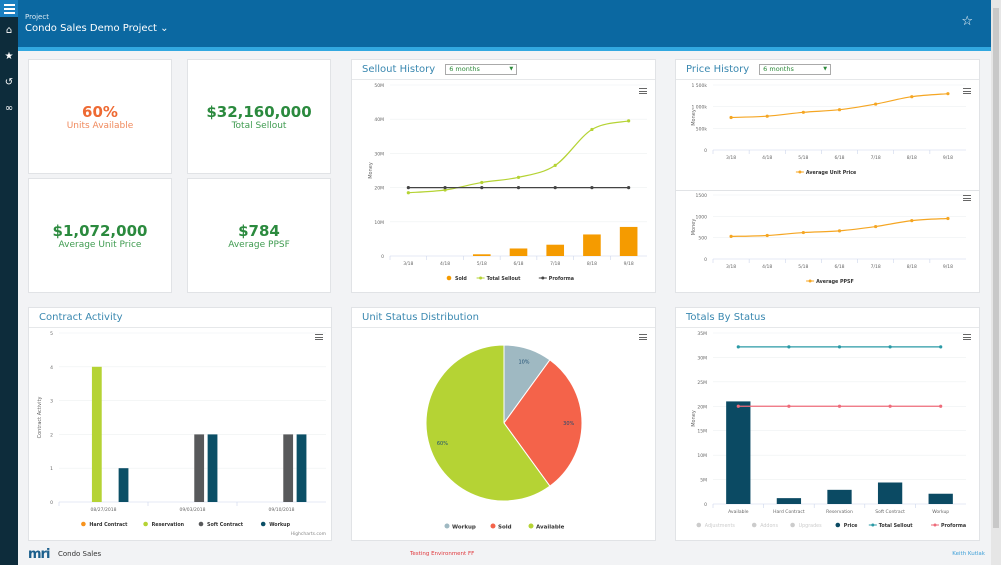 The height and width of the screenshot is (565, 1001). What do you see at coordinates (379, 154) in the screenshot?
I see `y-tick-label: 30M` at bounding box center [379, 154].